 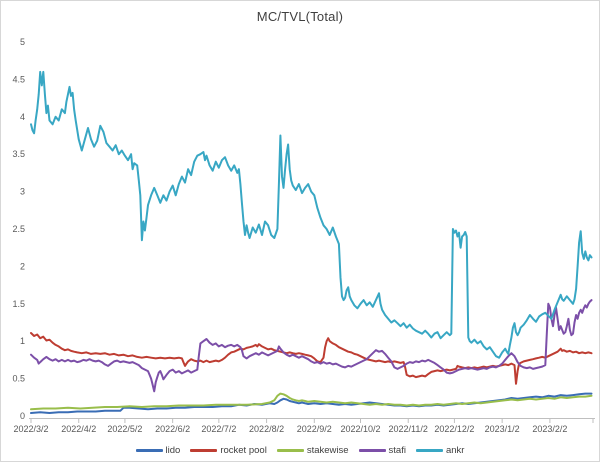 I want to click on series-line-stakewise, so click(x=311, y=401).